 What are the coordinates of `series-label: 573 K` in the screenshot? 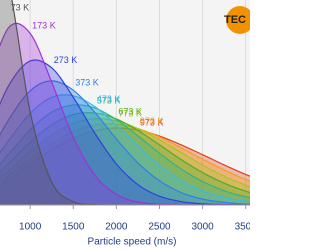 It's located at (109, 100).